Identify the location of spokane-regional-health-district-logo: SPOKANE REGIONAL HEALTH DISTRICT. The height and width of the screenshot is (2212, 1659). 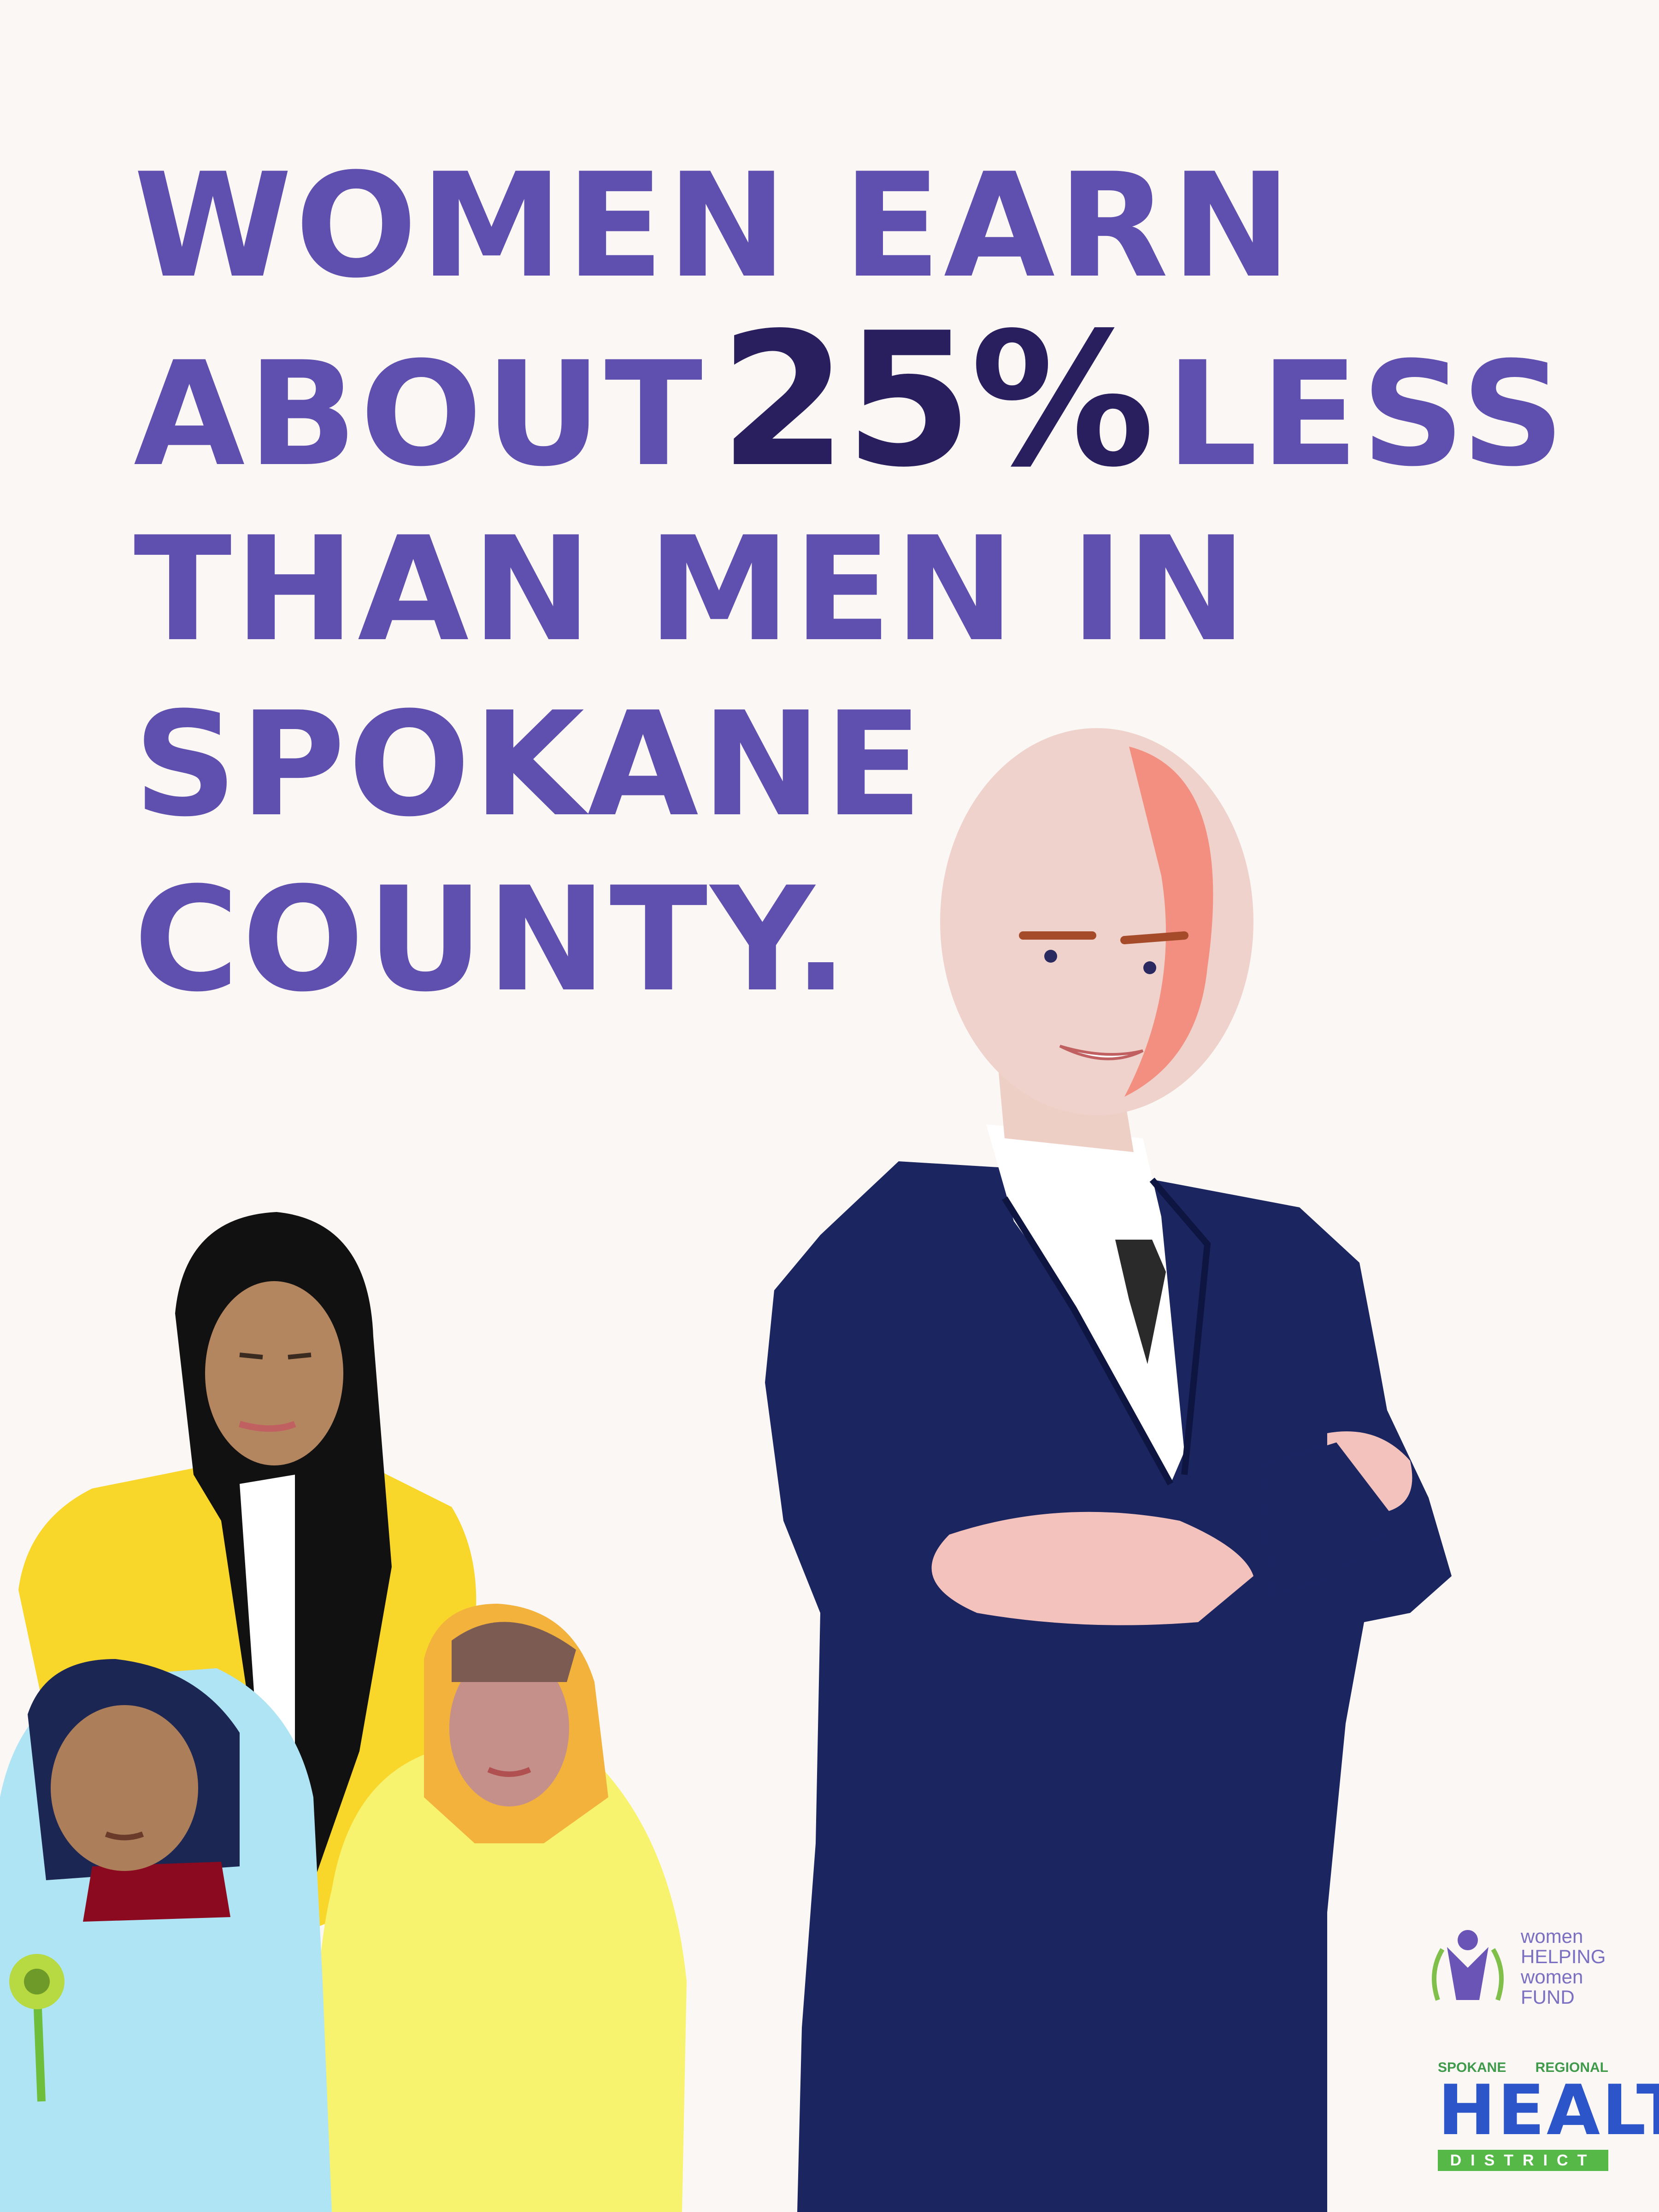
(1523, 2117).